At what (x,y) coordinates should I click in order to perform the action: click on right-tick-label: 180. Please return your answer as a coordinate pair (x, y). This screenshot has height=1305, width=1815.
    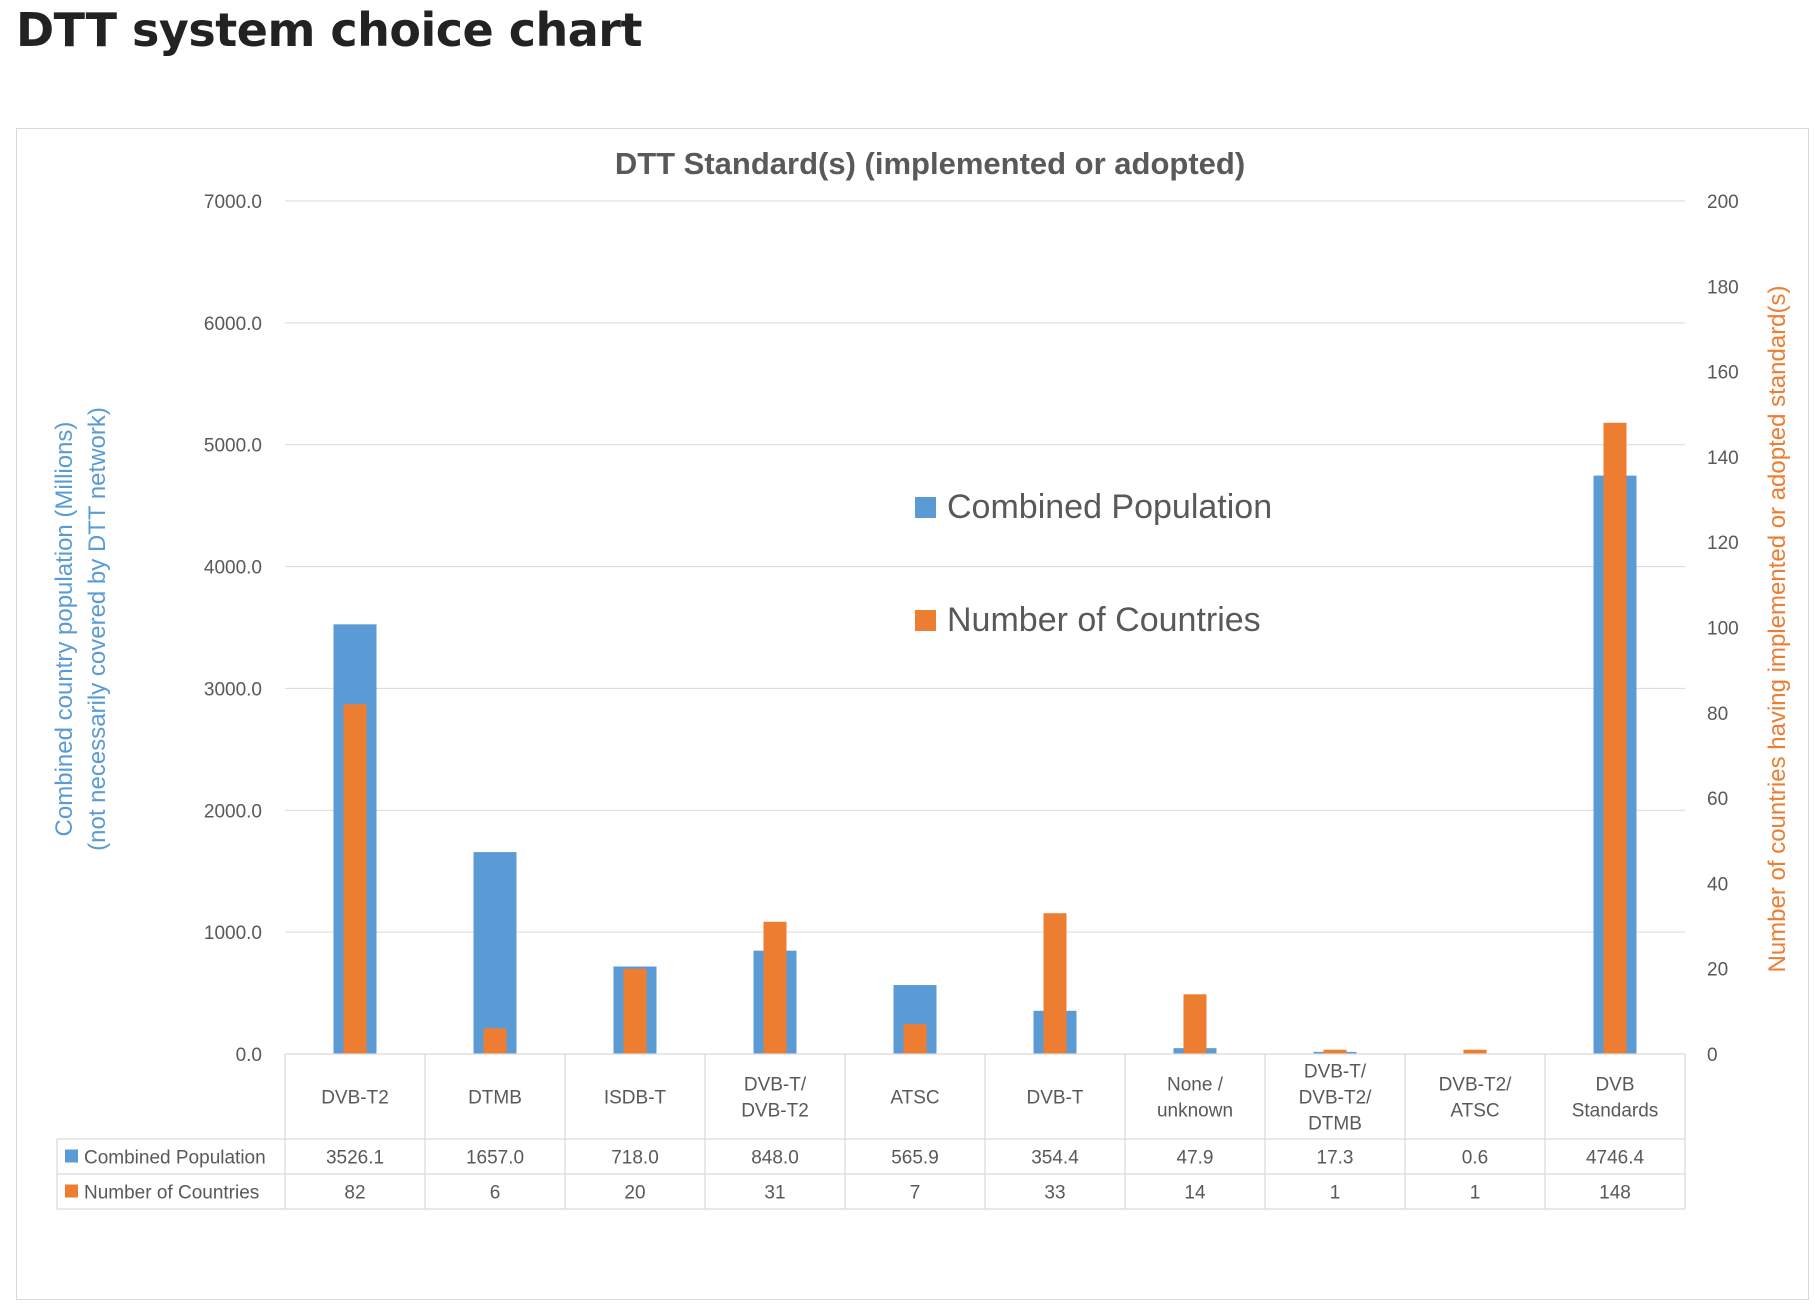
    Looking at the image, I should click on (1723, 287).